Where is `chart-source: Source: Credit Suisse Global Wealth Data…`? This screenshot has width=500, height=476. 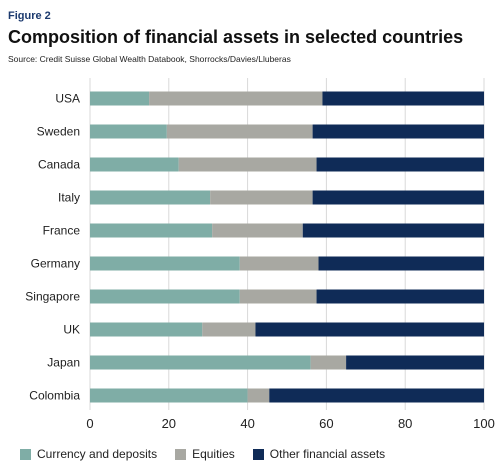
chart-source: Source: Credit Suisse Global Wealth Data… is located at coordinates (149, 59).